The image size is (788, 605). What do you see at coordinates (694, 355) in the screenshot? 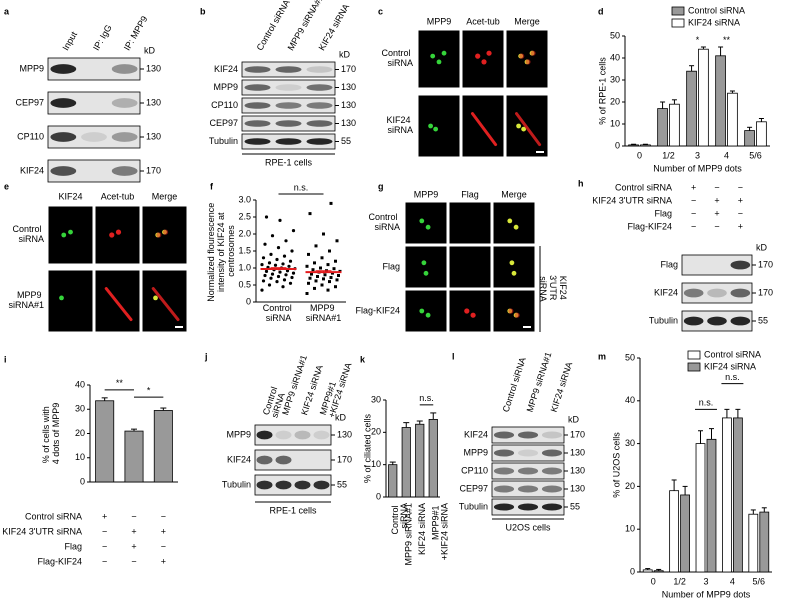
I see `legend-swatch` at bounding box center [694, 355].